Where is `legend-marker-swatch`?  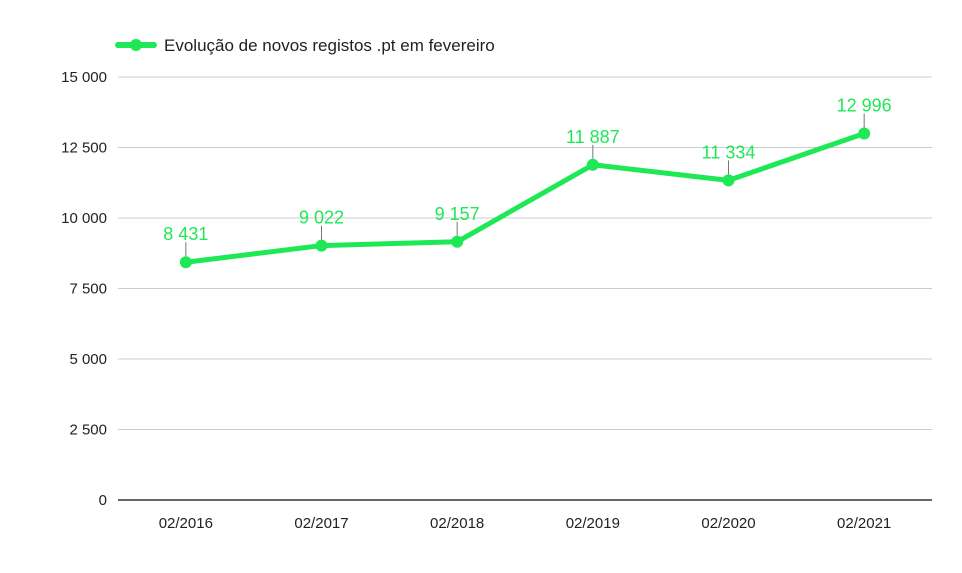 legend-marker-swatch is located at coordinates (136, 45).